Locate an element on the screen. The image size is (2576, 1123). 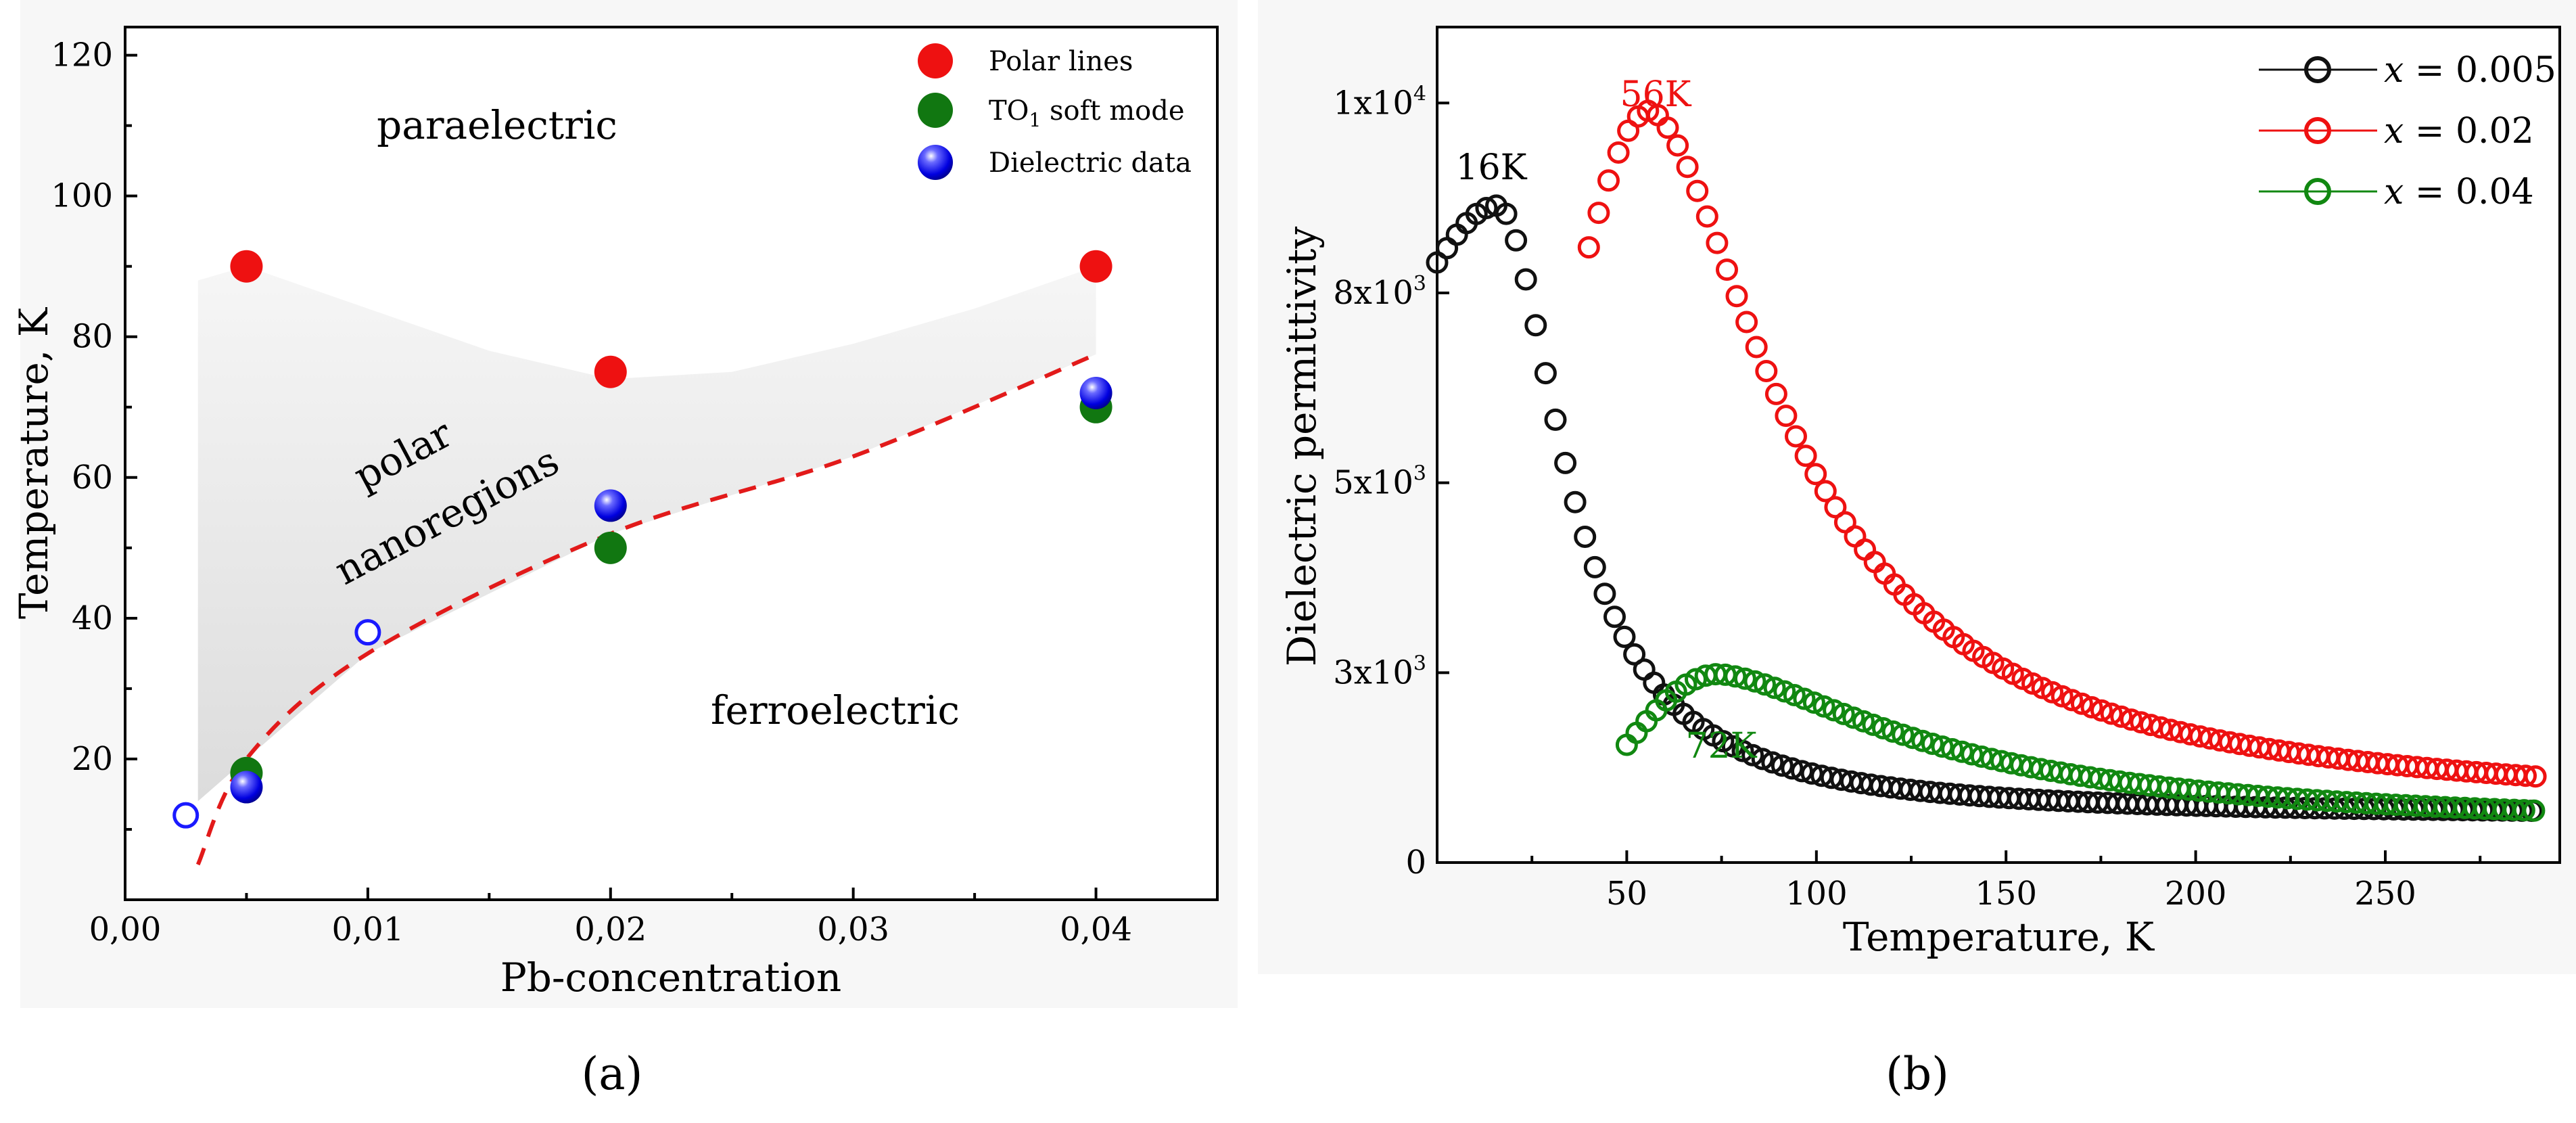
tick-mantissa: 3x10 is located at coordinates (1373, 672).